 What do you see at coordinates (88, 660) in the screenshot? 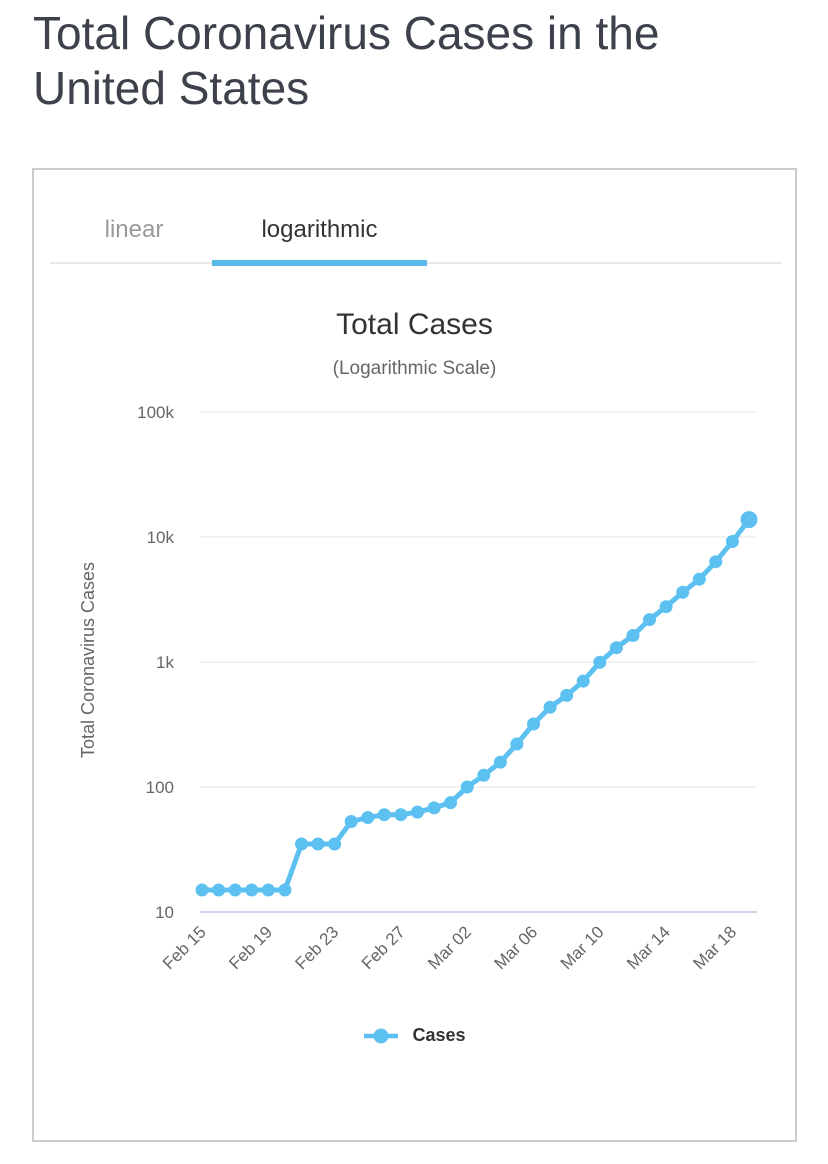
I see `y-axis-title: Total Coronavirus Cases` at bounding box center [88, 660].